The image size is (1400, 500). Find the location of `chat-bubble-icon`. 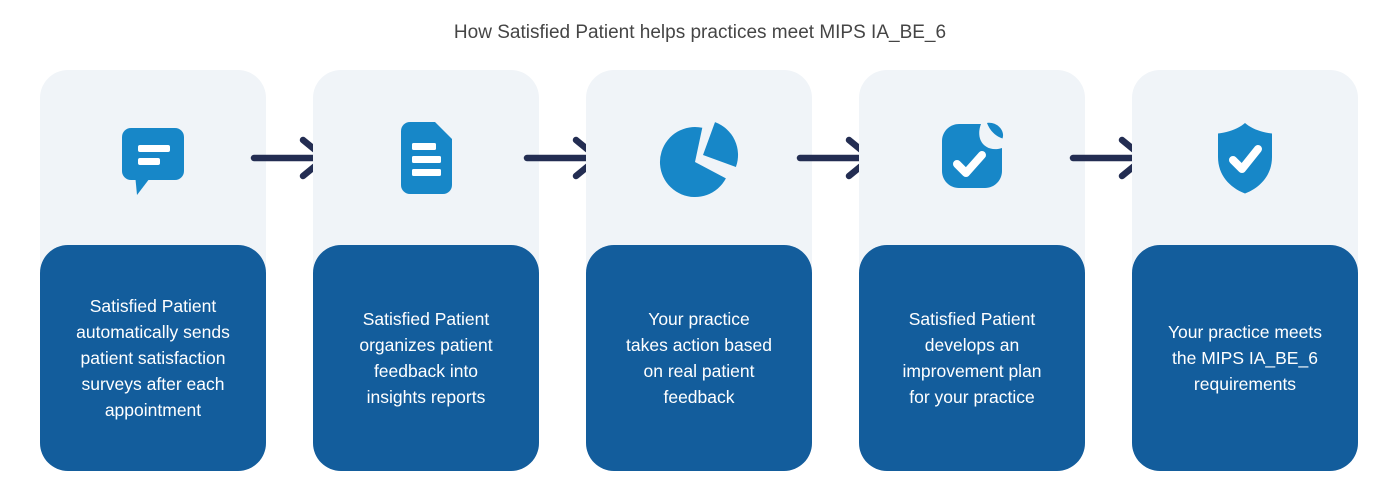

chat-bubble-icon is located at coordinates (153, 158).